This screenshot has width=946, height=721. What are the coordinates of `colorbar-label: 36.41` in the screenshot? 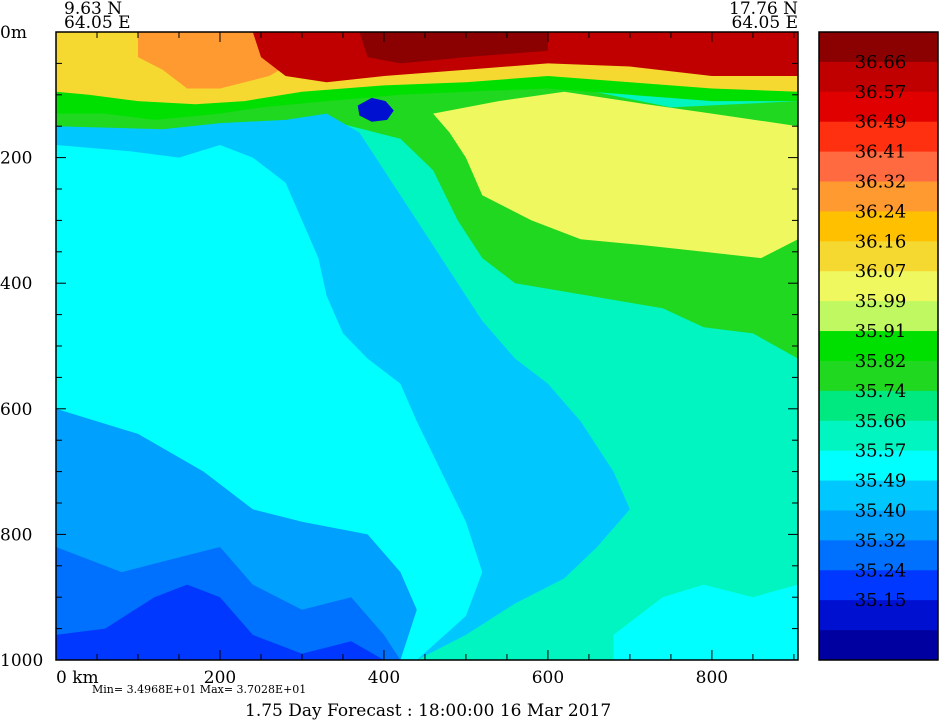 It's located at (881, 152).